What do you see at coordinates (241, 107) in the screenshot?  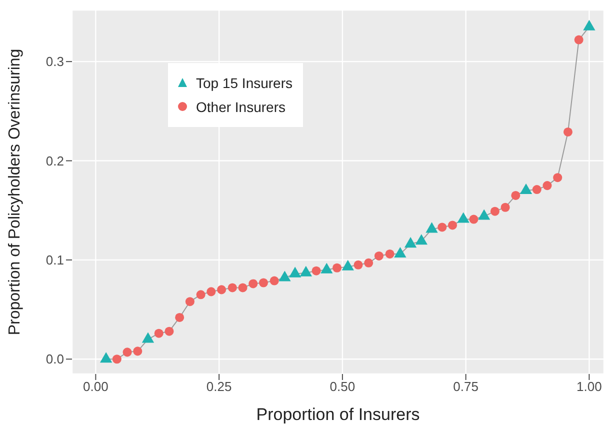 I see `legend-label: Other Insurers` at bounding box center [241, 107].